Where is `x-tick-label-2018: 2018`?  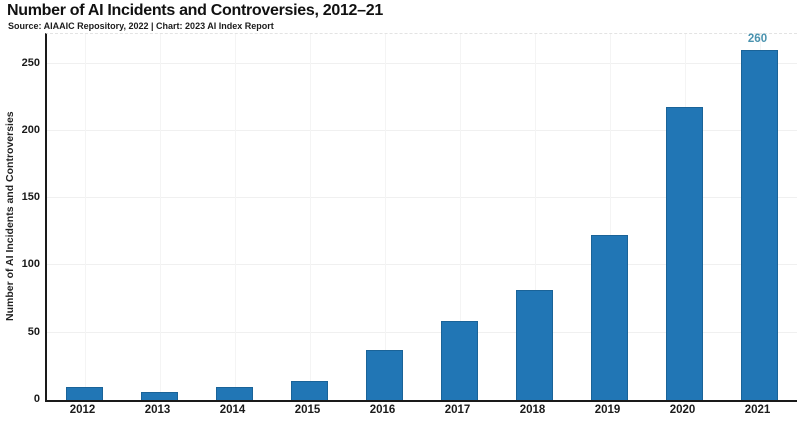 x-tick-label-2018: 2018 is located at coordinates (532, 410).